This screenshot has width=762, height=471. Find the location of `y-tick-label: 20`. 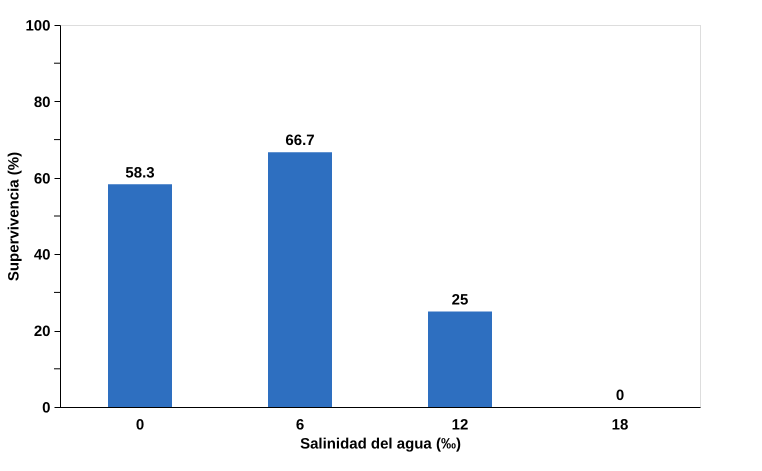

y-tick-label: 20 is located at coordinates (42, 331).